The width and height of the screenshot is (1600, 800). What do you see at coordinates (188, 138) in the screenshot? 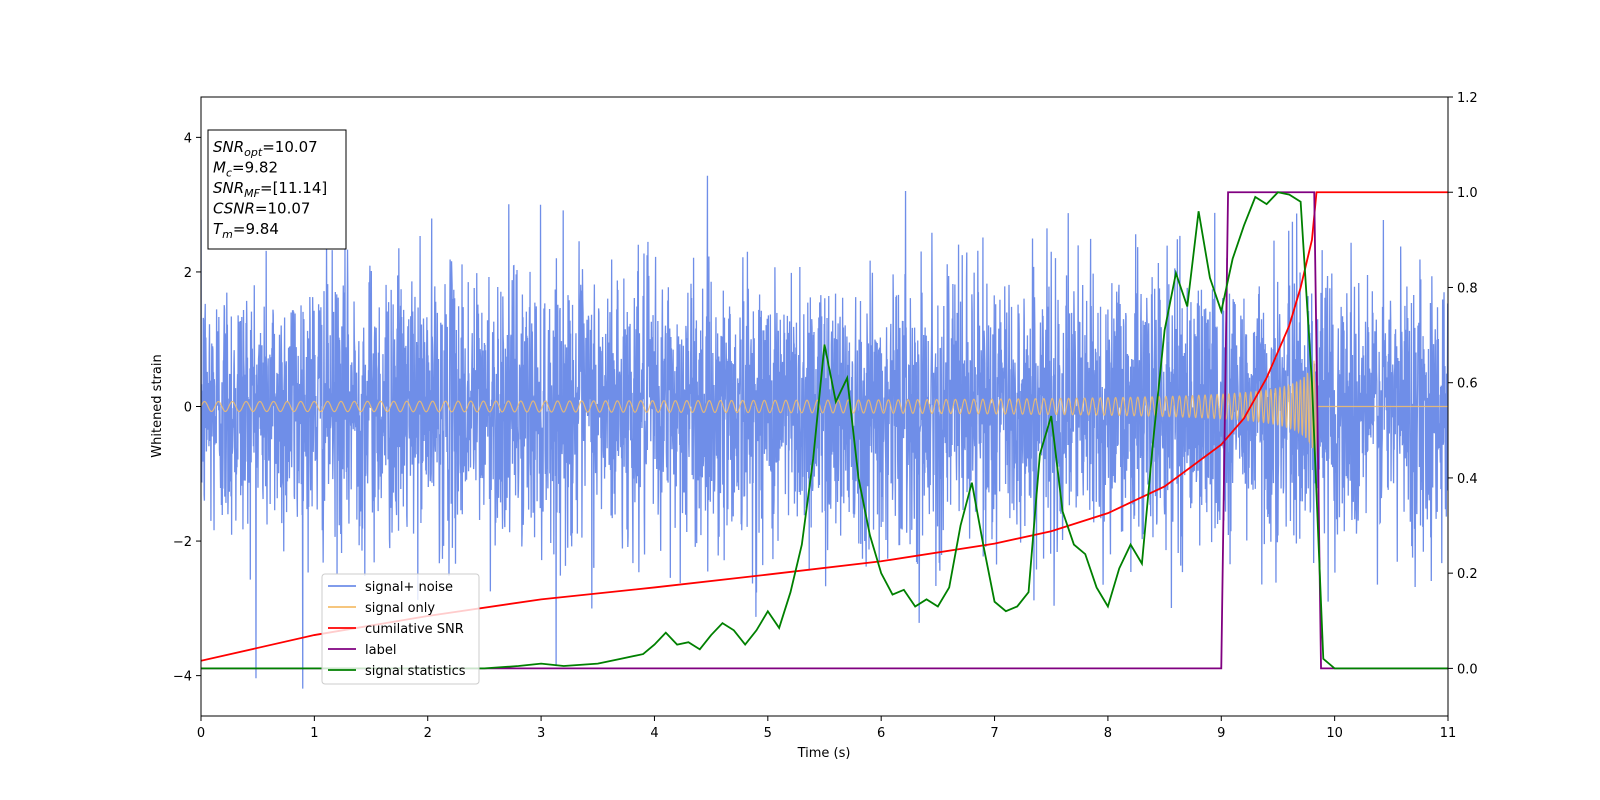
I see `y-tick-label: 4` at bounding box center [188, 138].